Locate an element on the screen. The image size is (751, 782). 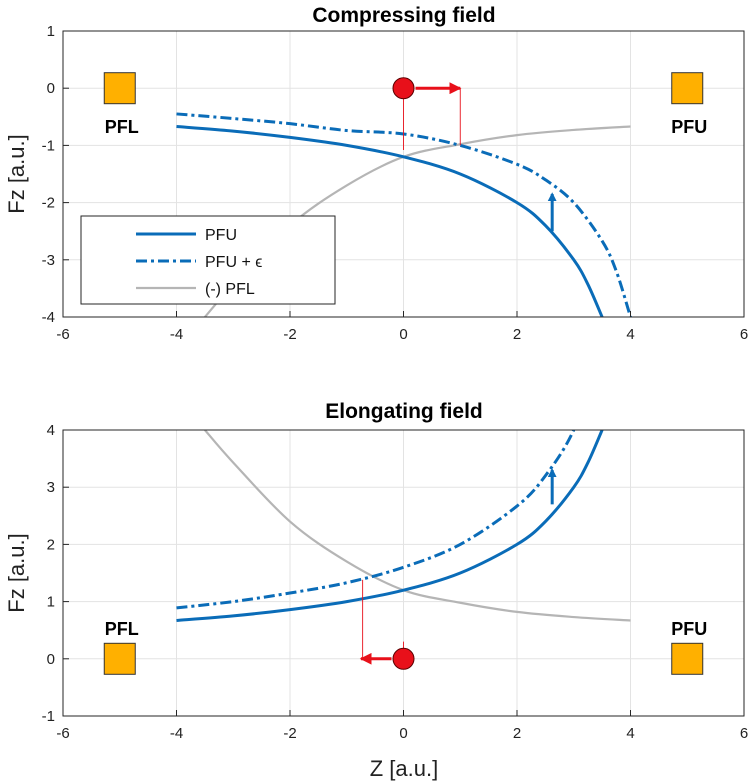
y-tick-label: 3 is located at coordinates (51, 487).